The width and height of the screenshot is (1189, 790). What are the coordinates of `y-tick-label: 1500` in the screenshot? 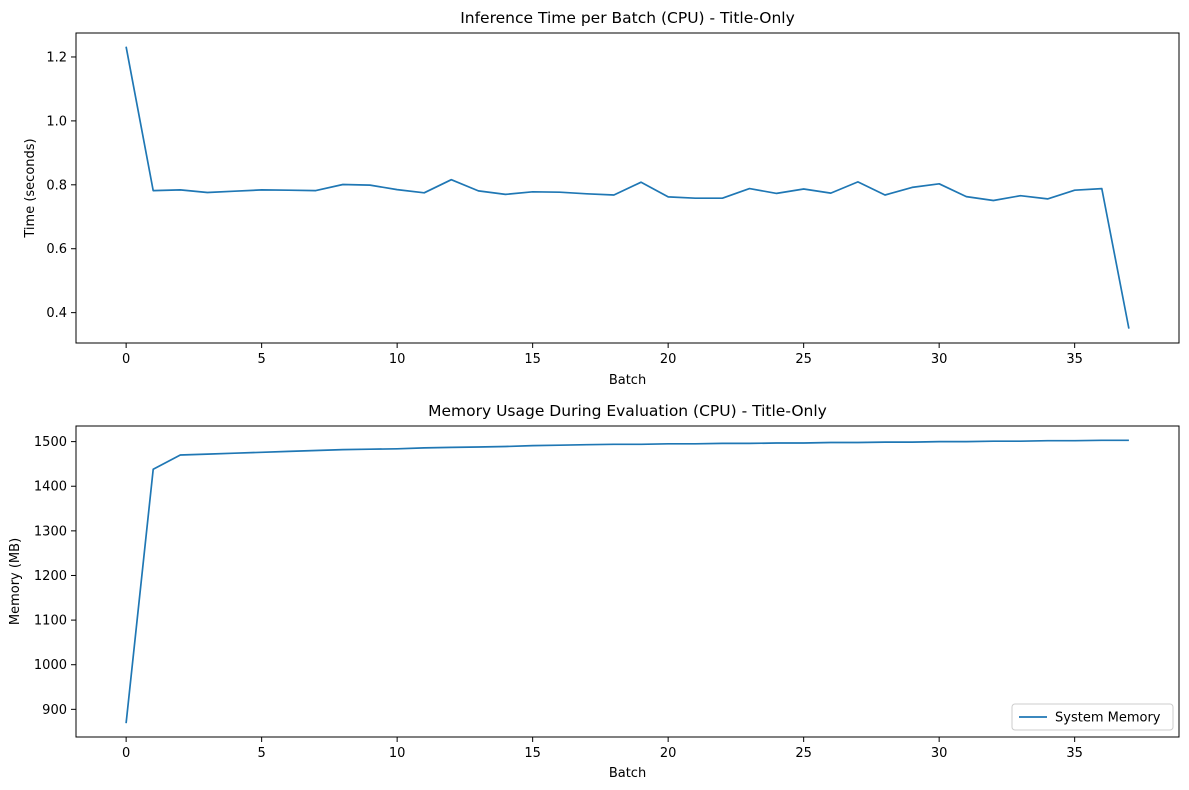 It's located at (50, 442).